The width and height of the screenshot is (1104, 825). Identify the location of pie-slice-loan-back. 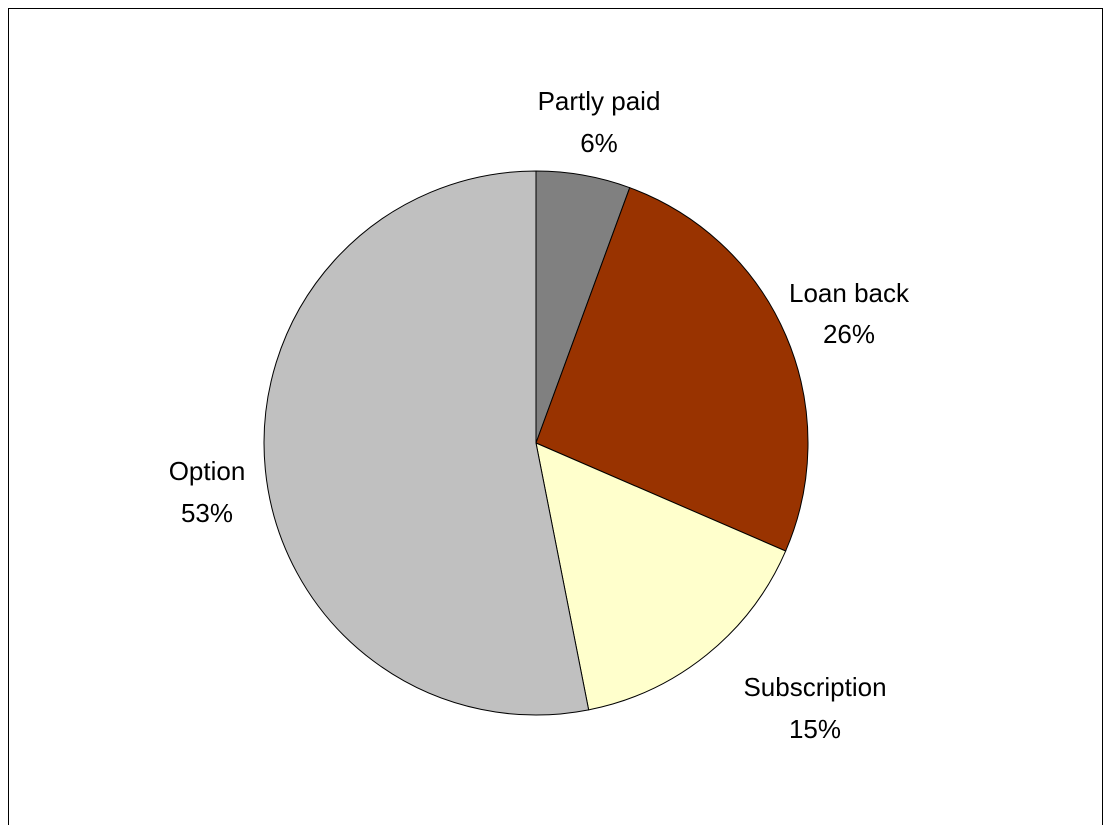
(672, 369).